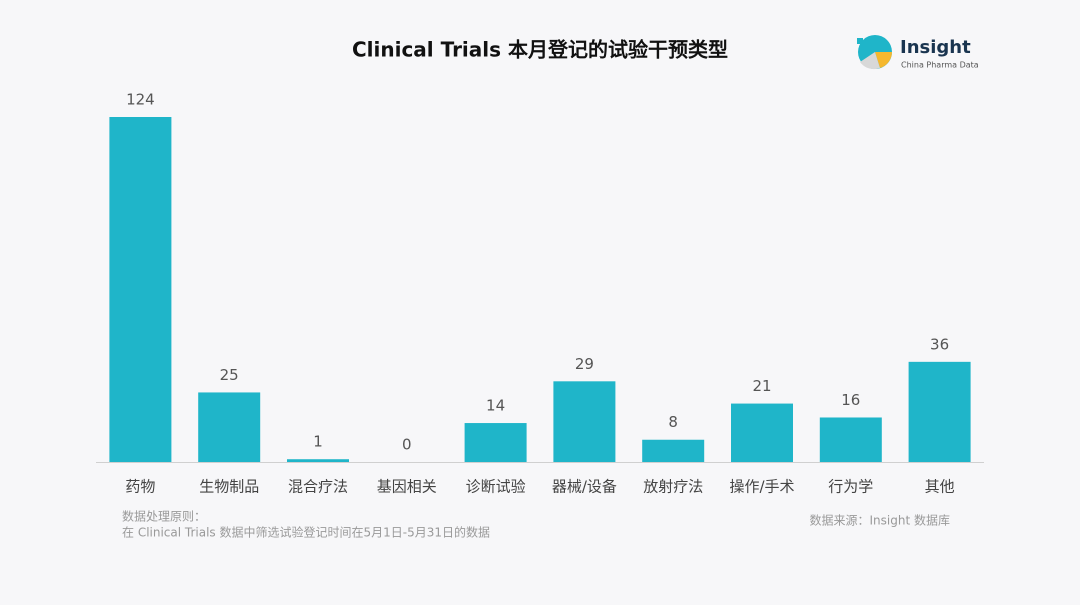  What do you see at coordinates (495, 406) in the screenshot?
I see `value-label: 14` at bounding box center [495, 406].